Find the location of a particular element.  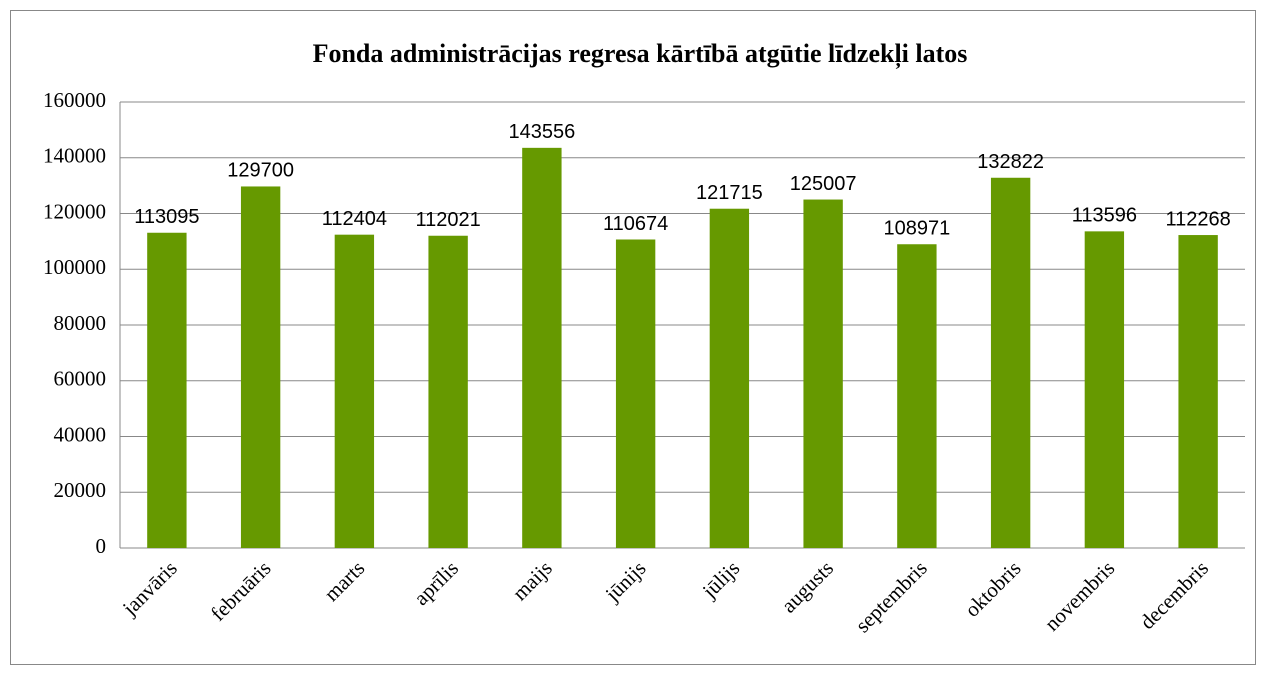

y-tick-label: 120000 is located at coordinates (74, 211).